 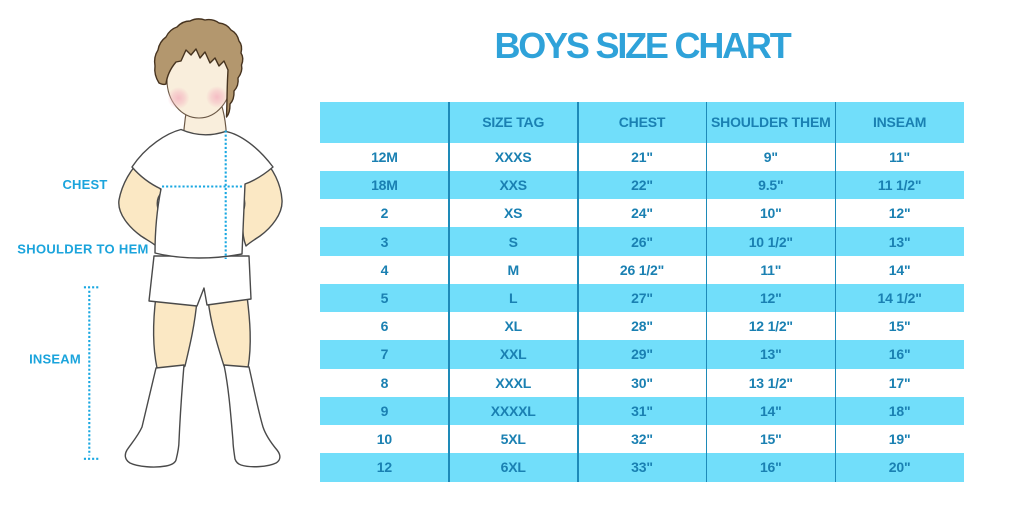 I want to click on svg-text: CHEST, so click(x=84, y=184).